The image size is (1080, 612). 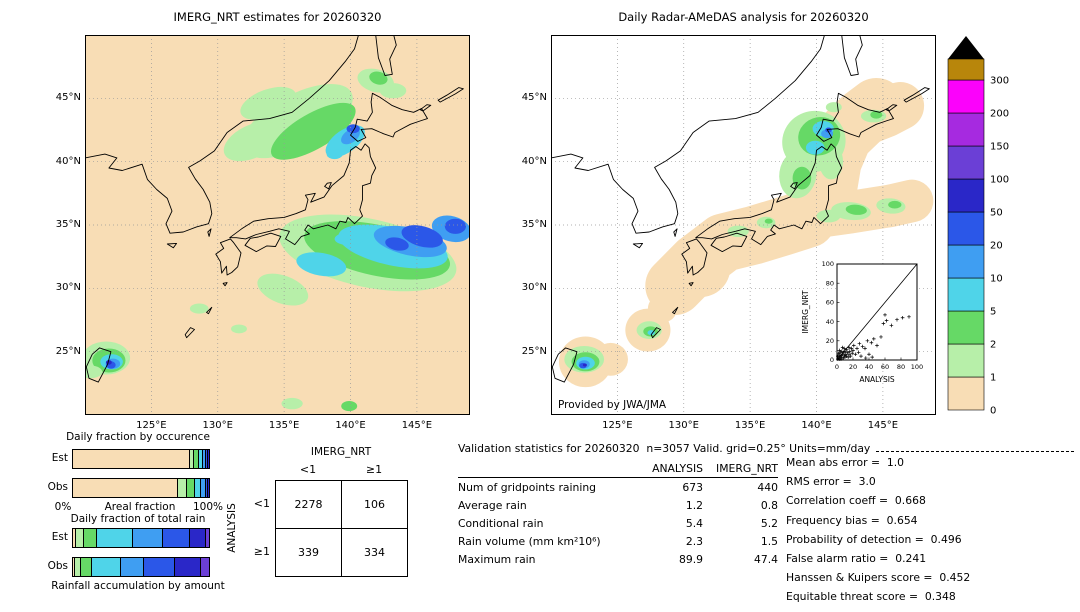 I want to click on stats-table-cell: 1.5, so click(x=769, y=541).